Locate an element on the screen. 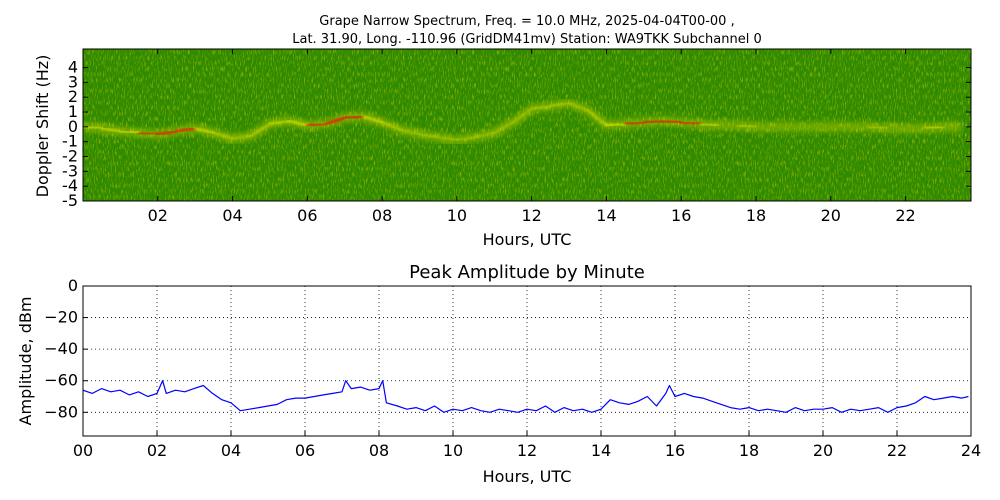 This screenshot has width=1000, height=500. y-tick-label: 2 is located at coordinates (73, 96).